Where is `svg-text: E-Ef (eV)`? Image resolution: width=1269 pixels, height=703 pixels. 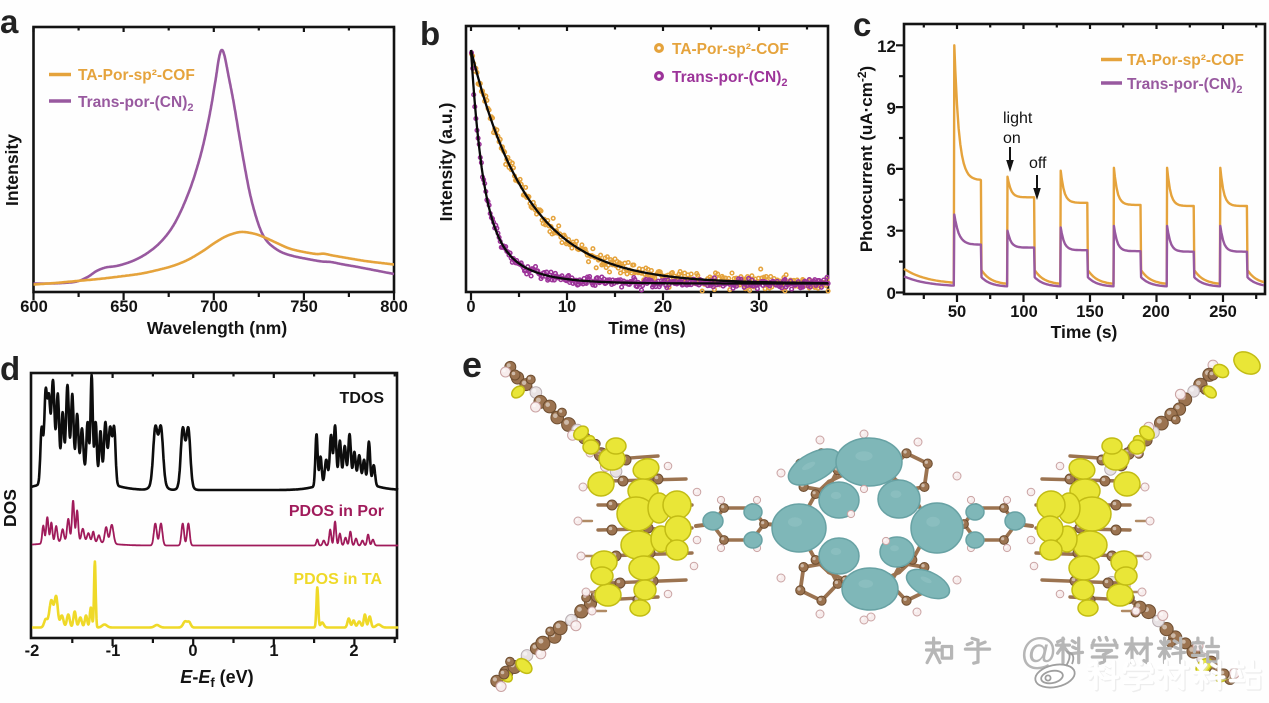 svg-text: E-Ef (eV) is located at coordinates (216, 678).